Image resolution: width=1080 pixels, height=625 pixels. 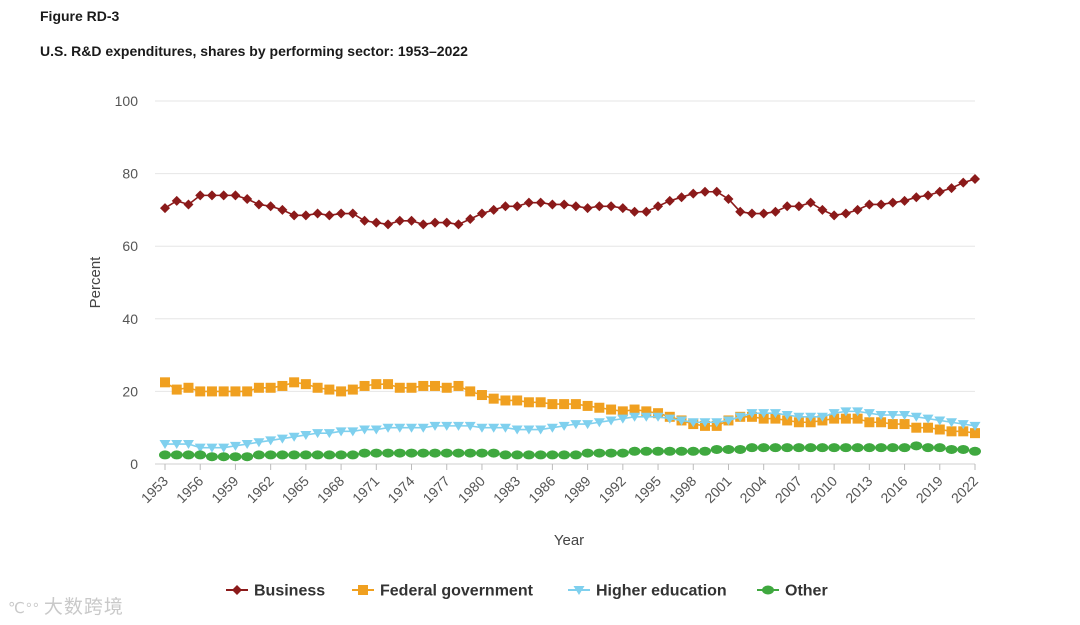 I want to click on figure-label: Figure RD-3, so click(x=80, y=16).